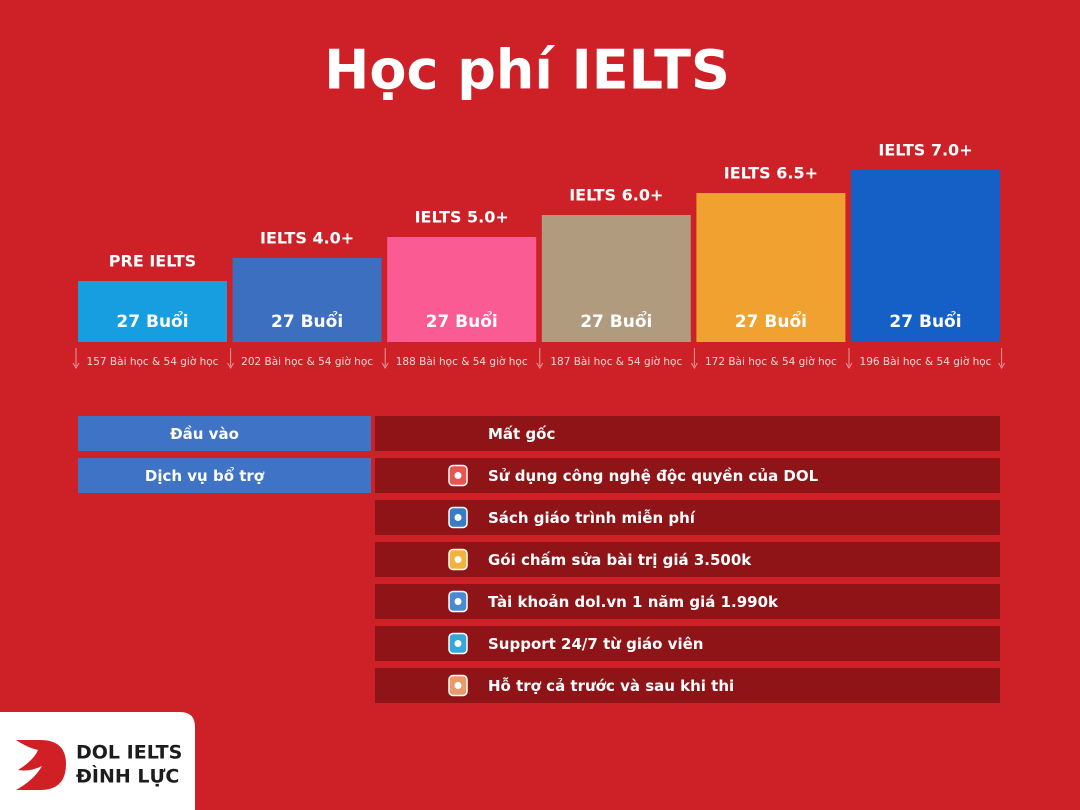  Describe the element at coordinates (307, 362) in the screenshot. I see `course-detail: 202 Bài học & 54 giờ học` at that location.